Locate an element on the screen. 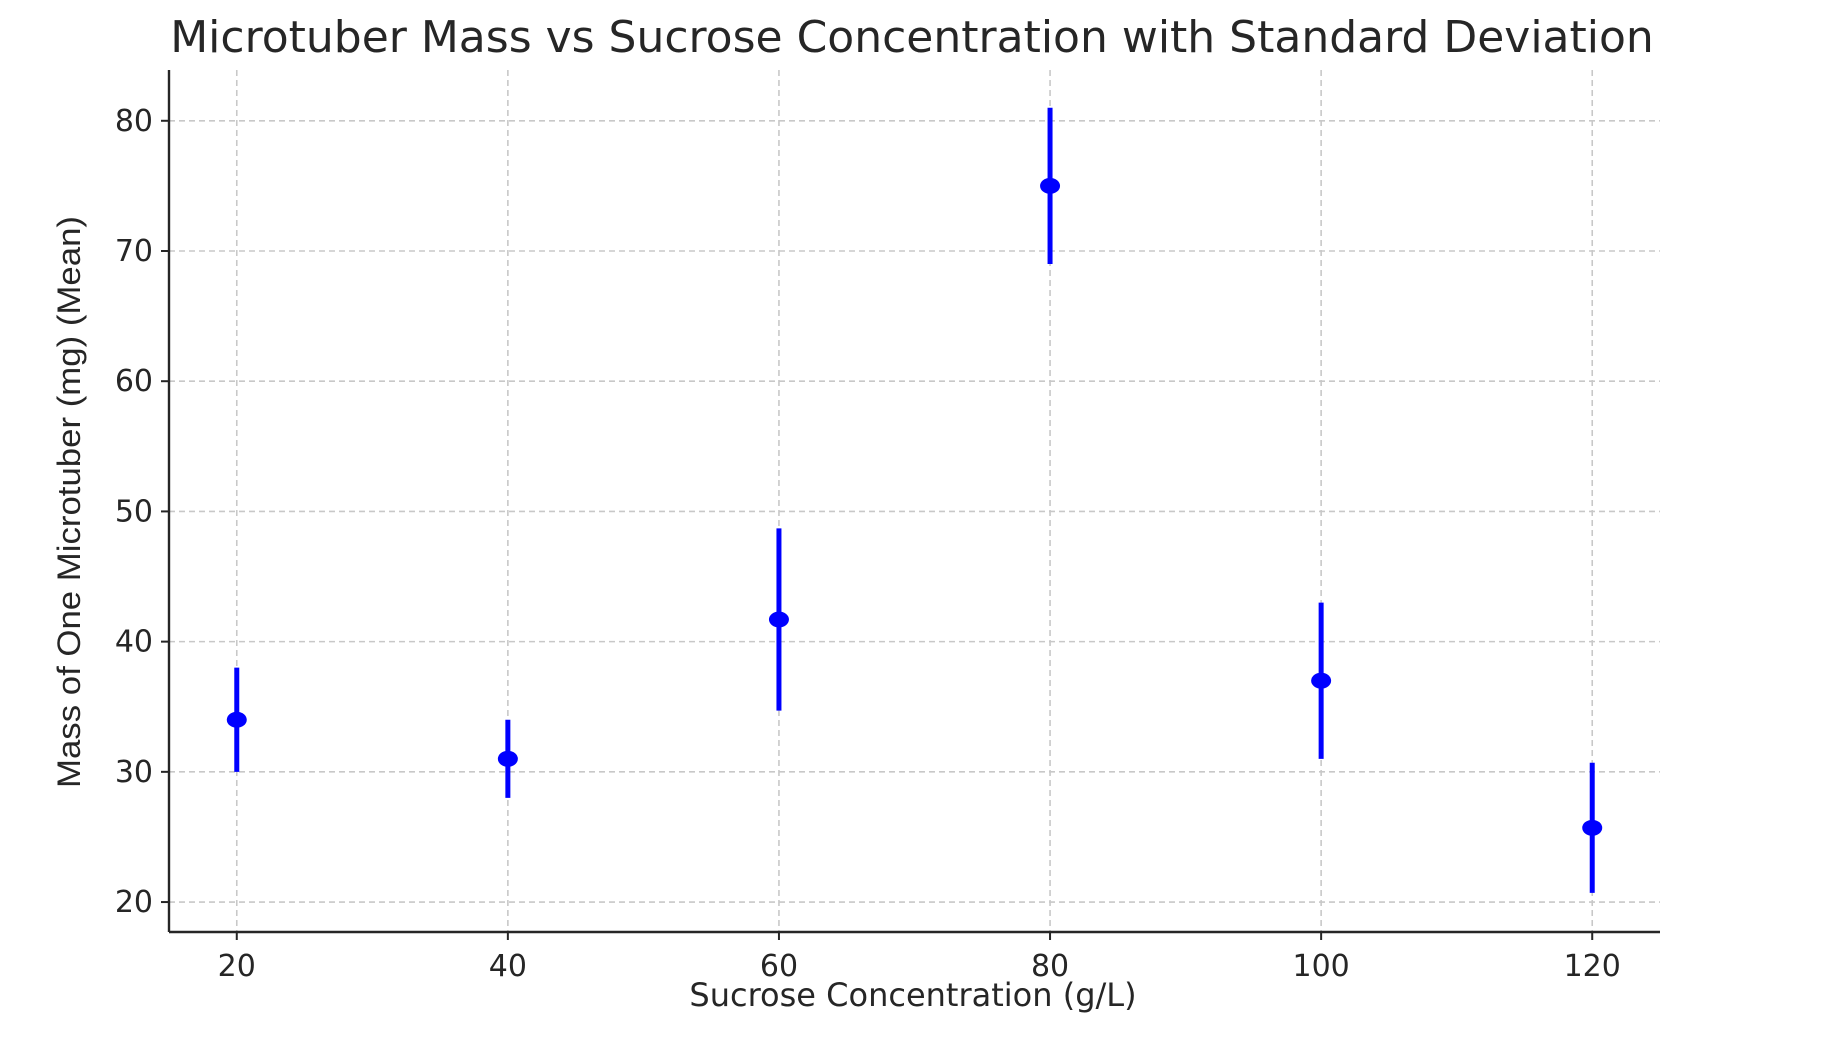 The image size is (1824, 1037). x-tick-label: 80 is located at coordinates (1050, 966).